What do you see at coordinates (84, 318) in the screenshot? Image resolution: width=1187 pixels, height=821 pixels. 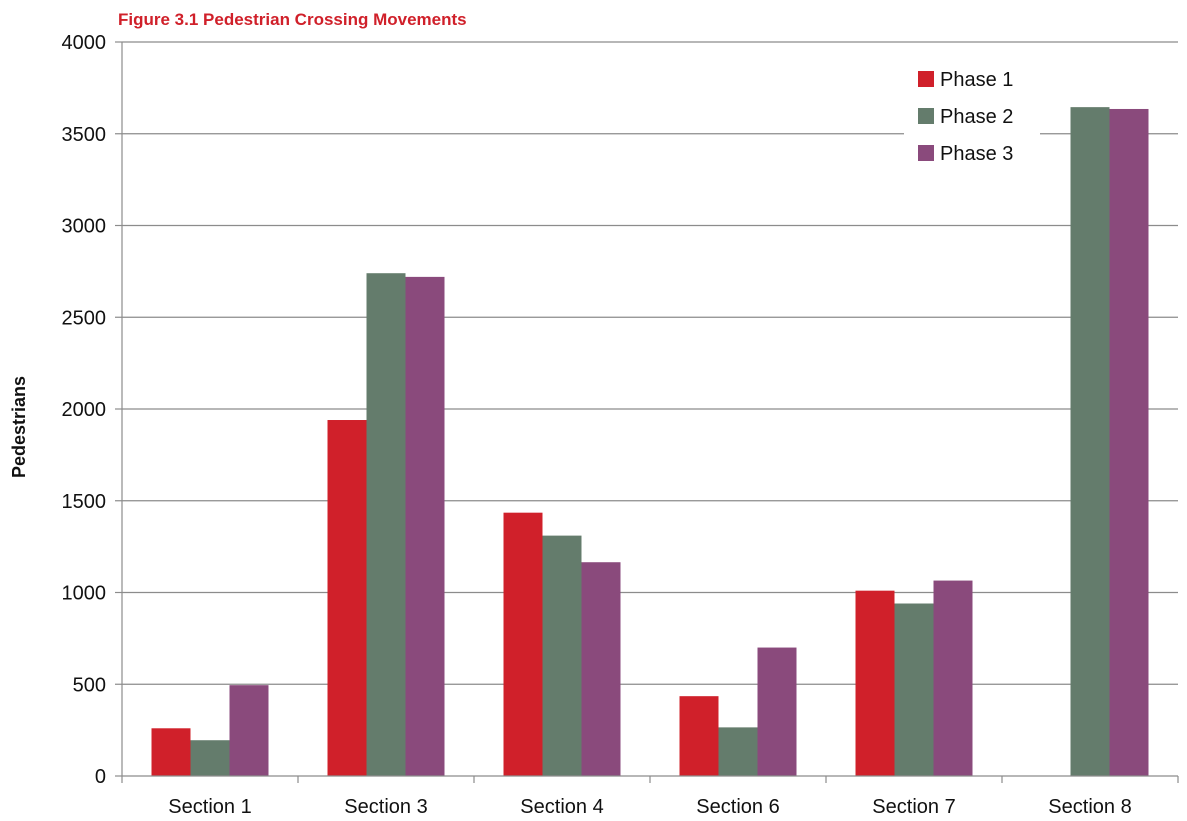 I see `y-tick-label: 2500` at bounding box center [84, 318].